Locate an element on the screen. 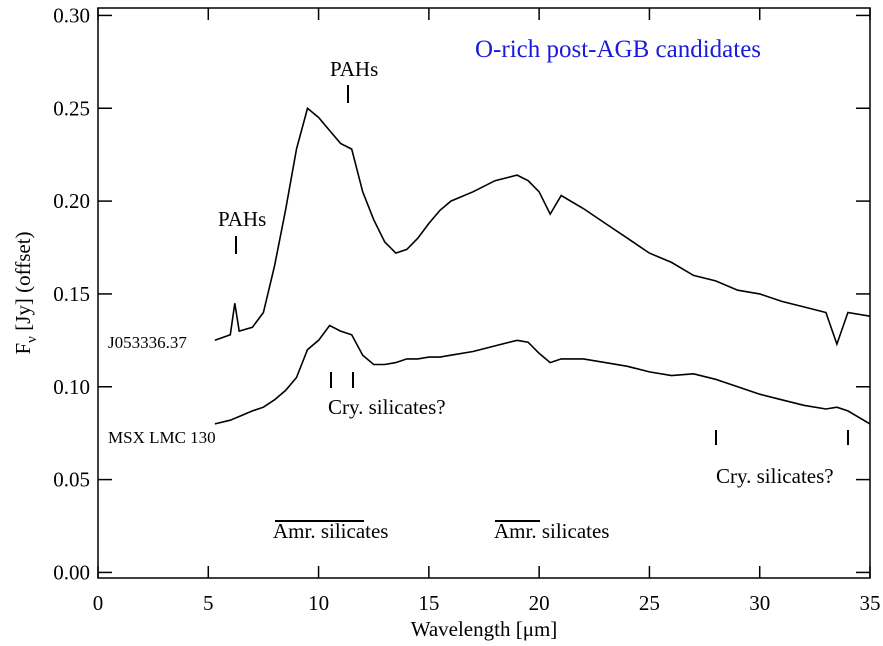 The image size is (883, 646). x-tick-label: 30 is located at coordinates (759, 603).